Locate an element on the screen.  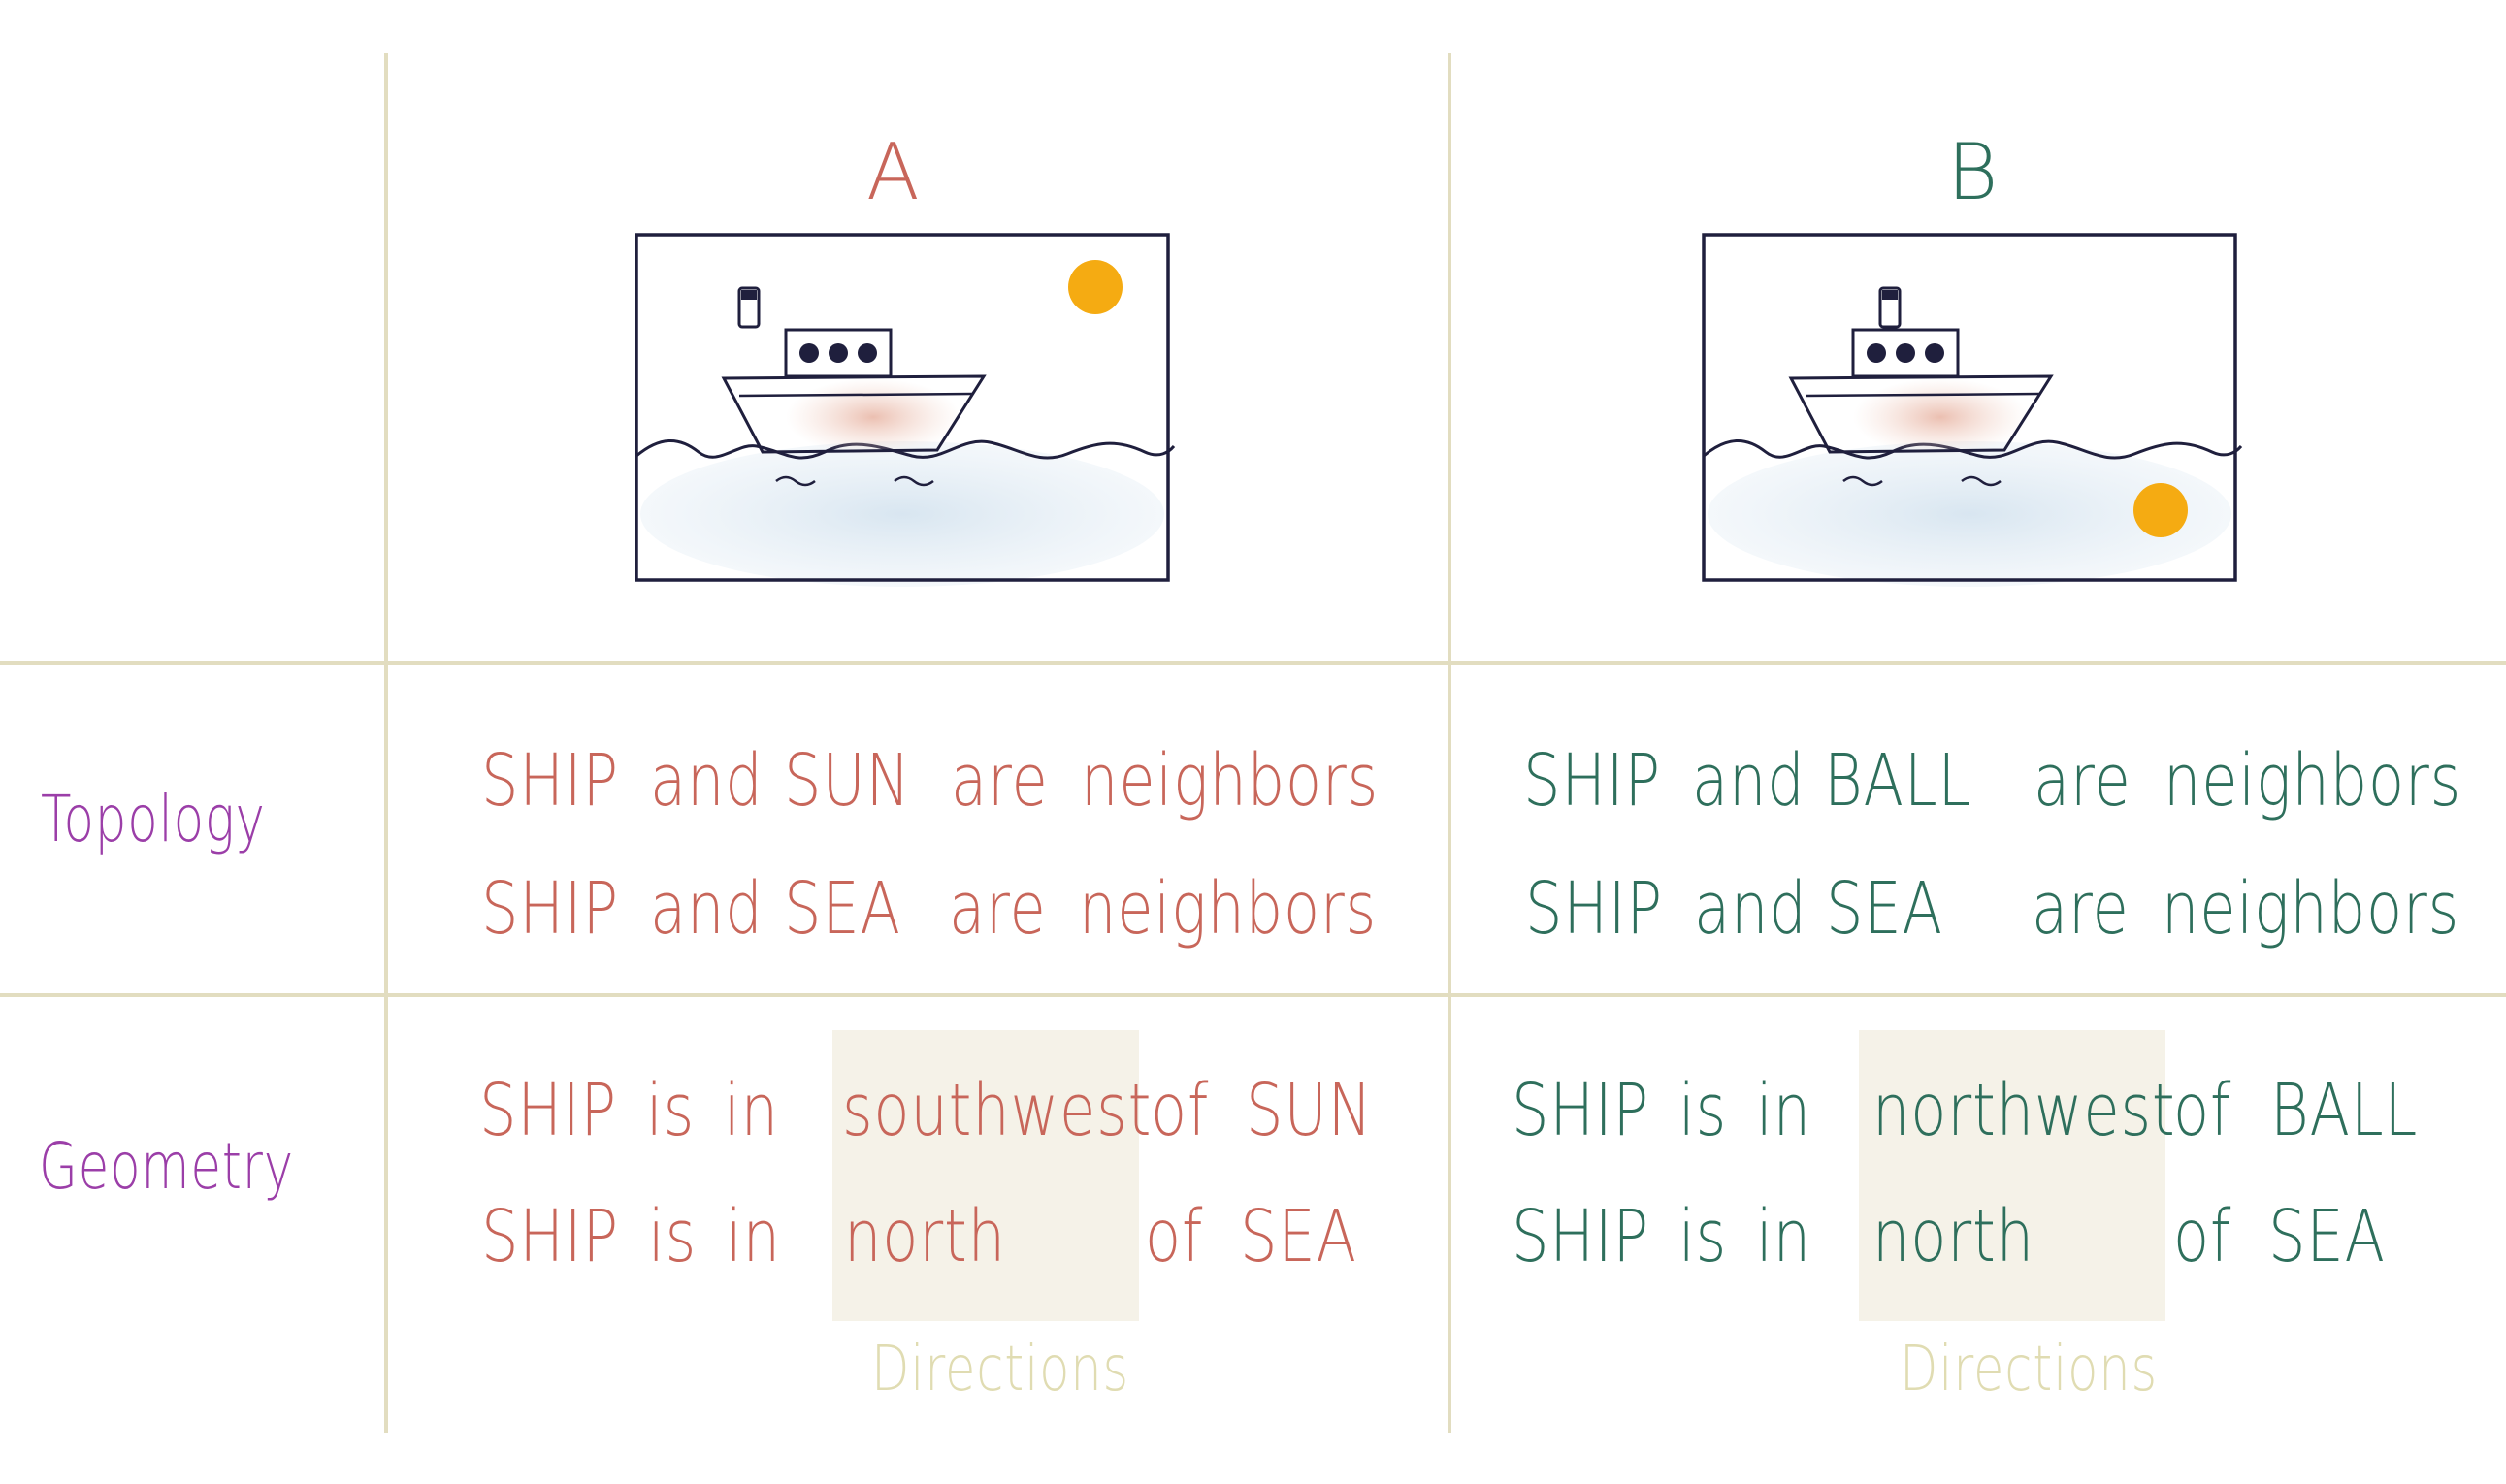
grid-divider-vertical-right is located at coordinates (1449, 743).